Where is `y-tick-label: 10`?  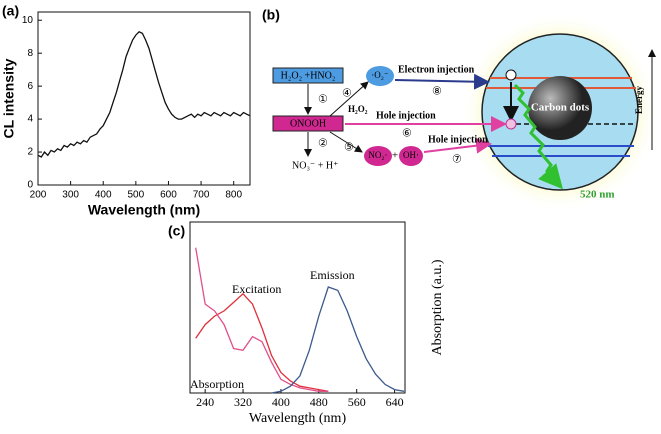
y-tick-label: 10 is located at coordinates (28, 20).